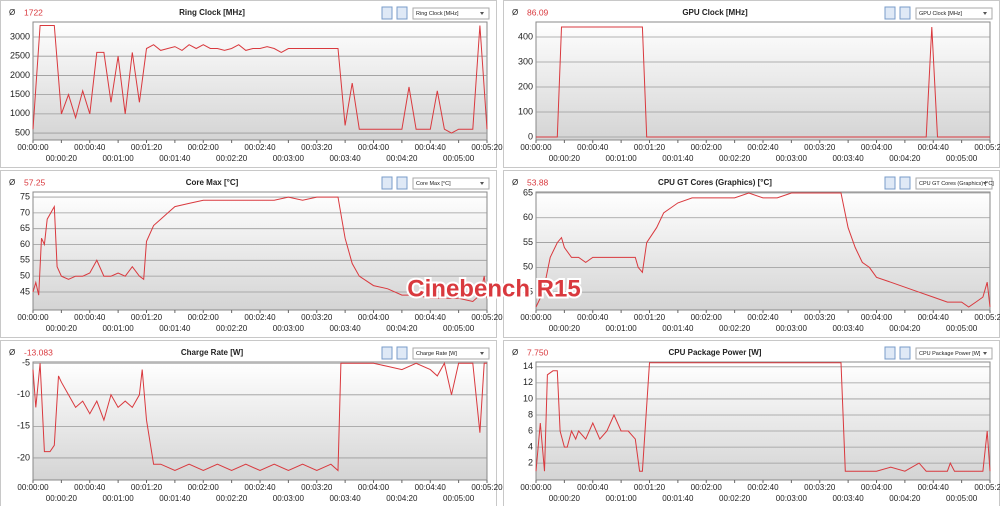 The width and height of the screenshot is (1000, 506). Describe the element at coordinates (38, 352) in the screenshot. I see `current-value: -13.083` at that location.